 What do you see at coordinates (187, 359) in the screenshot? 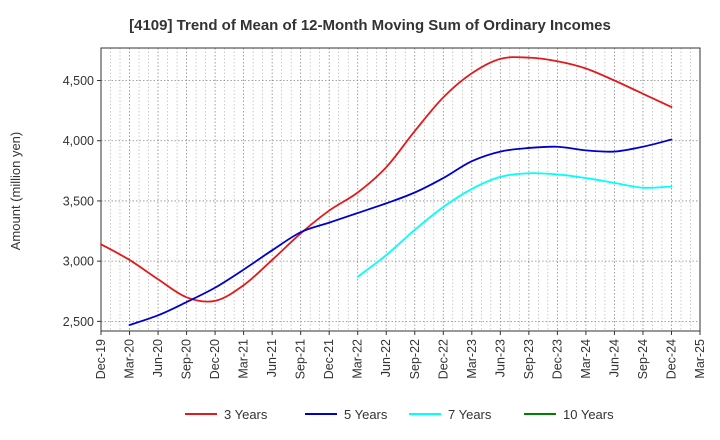
I see `x-tick-label: Sep-20` at bounding box center [187, 359].